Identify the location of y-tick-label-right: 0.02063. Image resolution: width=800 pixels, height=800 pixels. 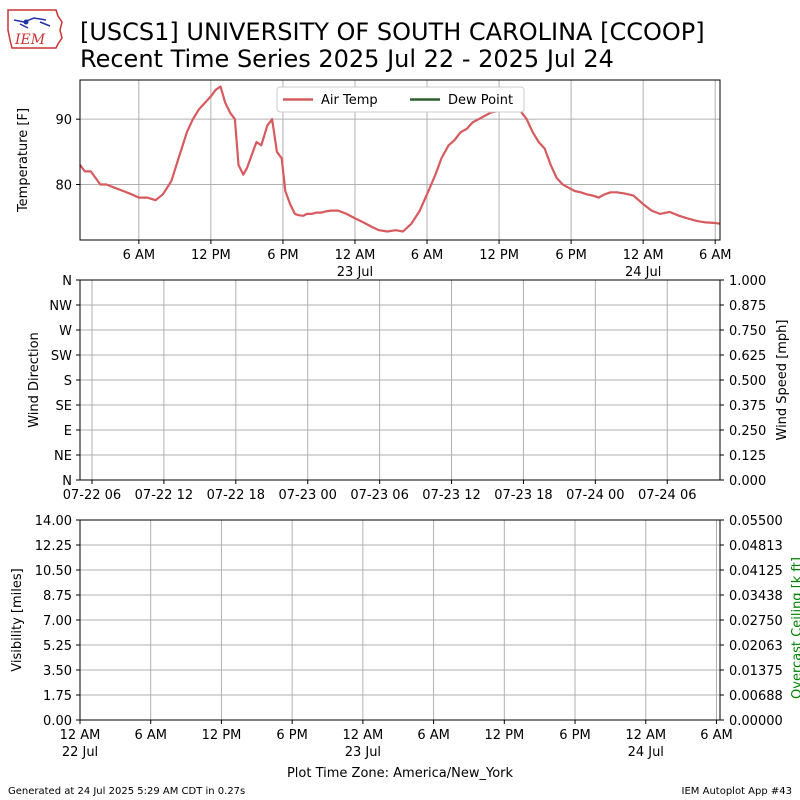
(756, 646).